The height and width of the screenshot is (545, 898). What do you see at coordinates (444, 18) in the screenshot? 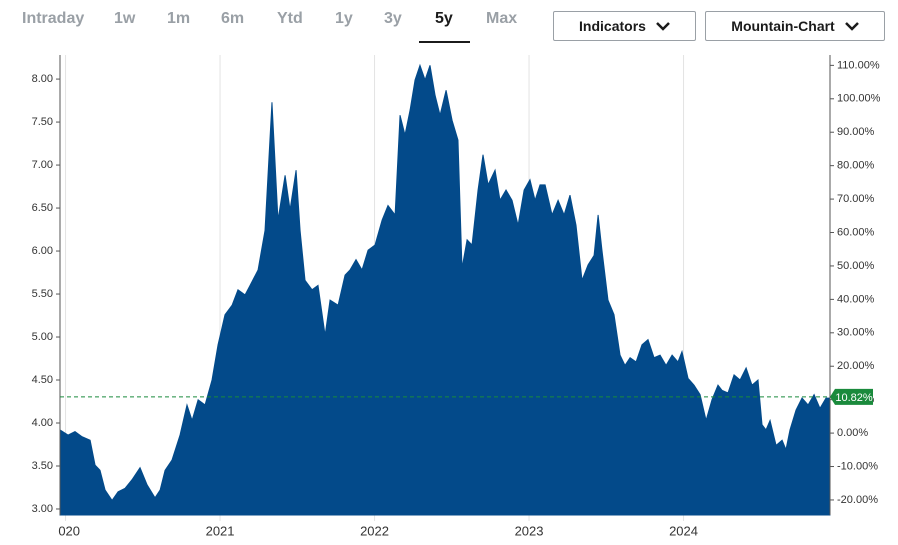
I see `tab: 5y` at bounding box center [444, 18].